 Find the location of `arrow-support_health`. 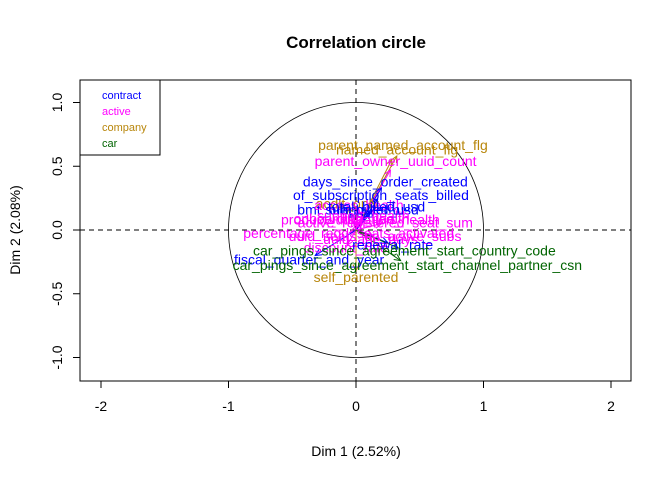

arrow-support_health is located at coordinates (359, 224).